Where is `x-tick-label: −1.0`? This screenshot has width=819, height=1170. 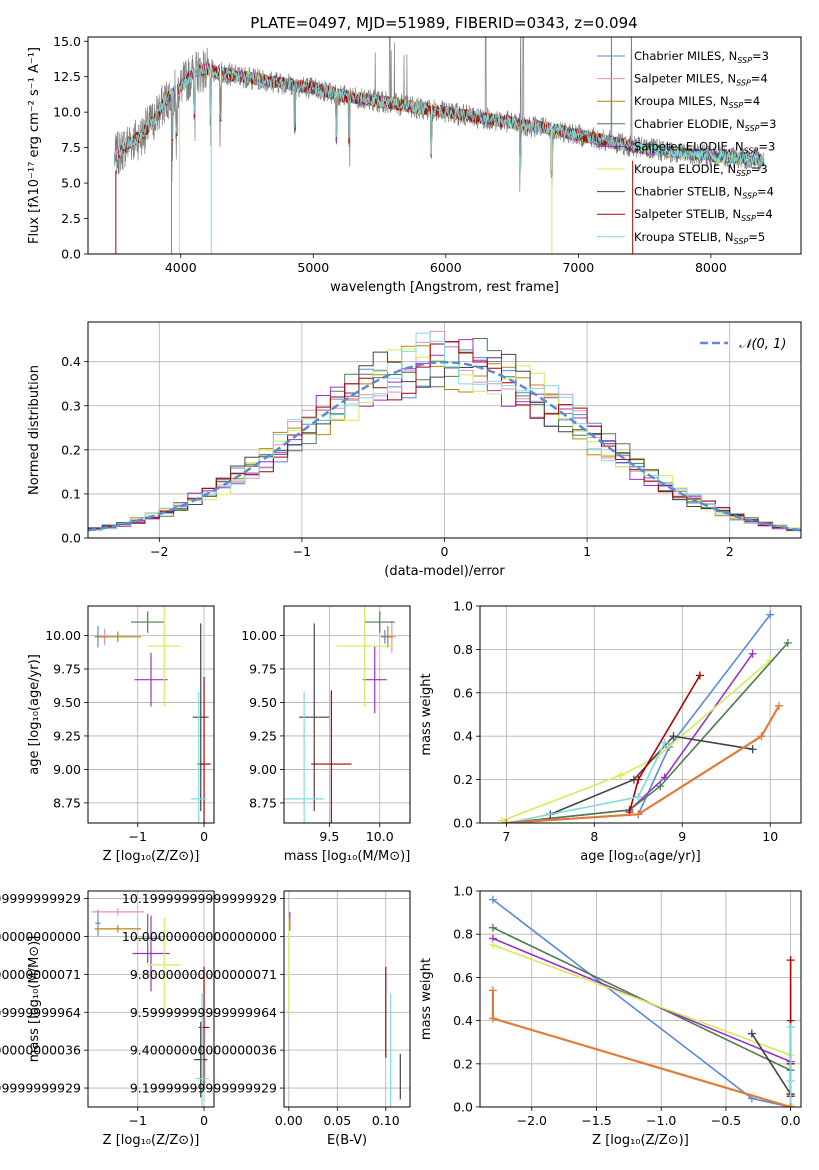
x-tick-label: −1.0 is located at coordinates (661, 1120).